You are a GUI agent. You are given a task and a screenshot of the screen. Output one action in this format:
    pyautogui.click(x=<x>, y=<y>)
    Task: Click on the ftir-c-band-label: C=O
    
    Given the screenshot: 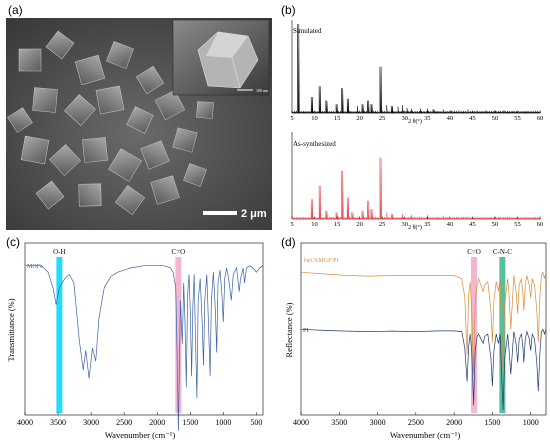 What is the action you would take?
    pyautogui.click(x=179, y=252)
    